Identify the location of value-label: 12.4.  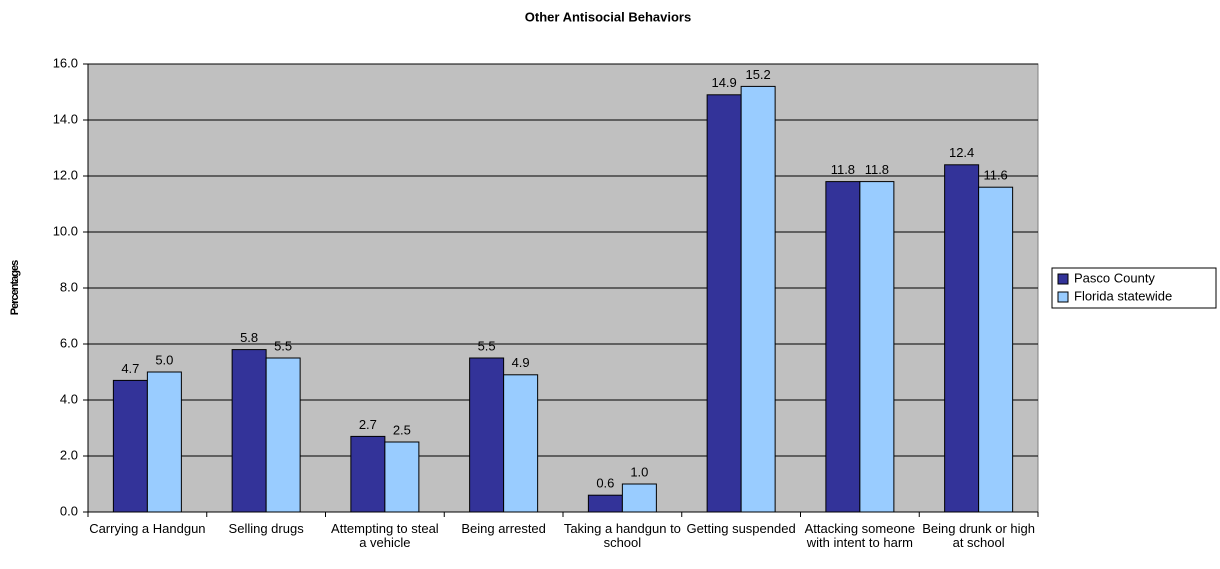
(961, 152).